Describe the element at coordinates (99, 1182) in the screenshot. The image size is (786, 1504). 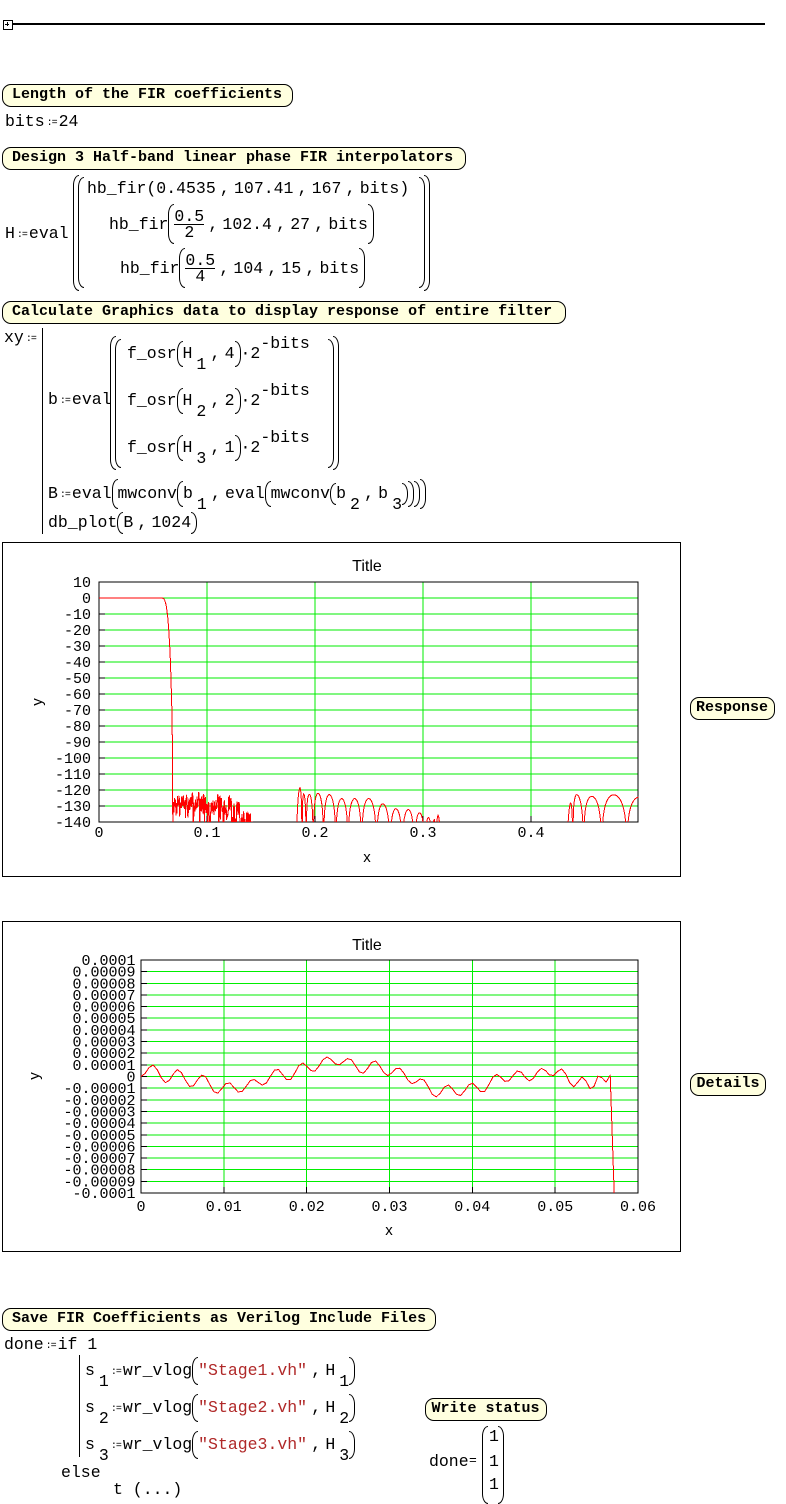
I see `svg-text: -0.00009` at that location.